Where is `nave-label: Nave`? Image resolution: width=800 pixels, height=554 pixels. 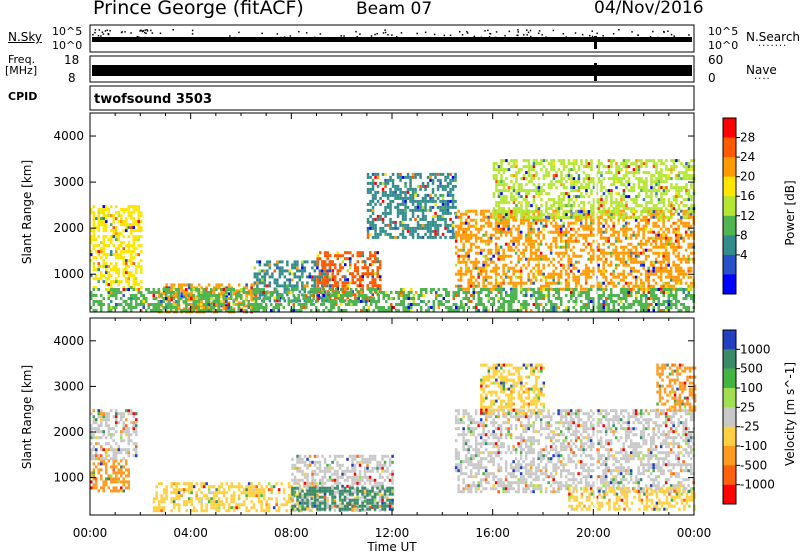
nave-label: Nave is located at coordinates (761, 70).